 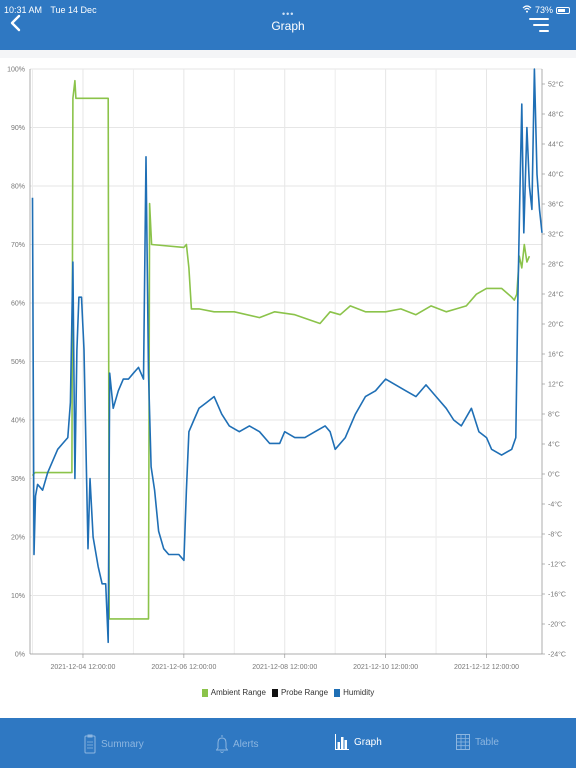 I want to click on status-right: 73%, so click(x=546, y=10).